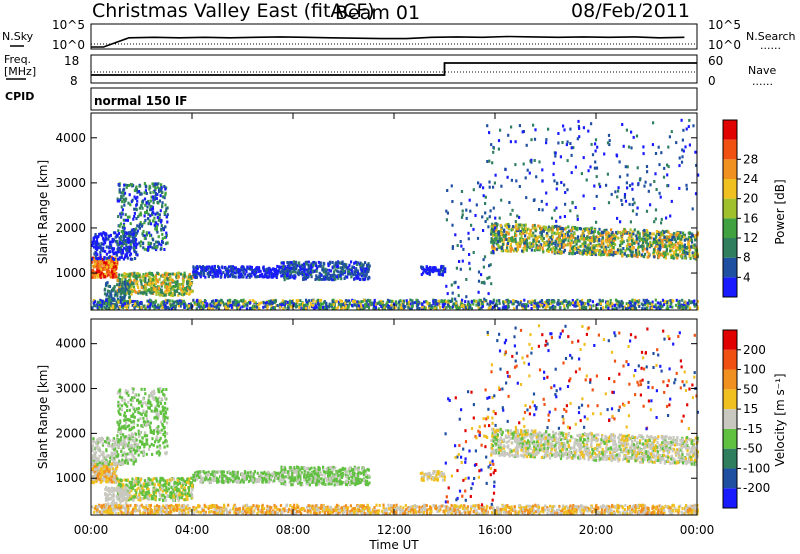  Describe the element at coordinates (754, 370) in the screenshot. I see `colorbar-tick-label: 100` at that location.